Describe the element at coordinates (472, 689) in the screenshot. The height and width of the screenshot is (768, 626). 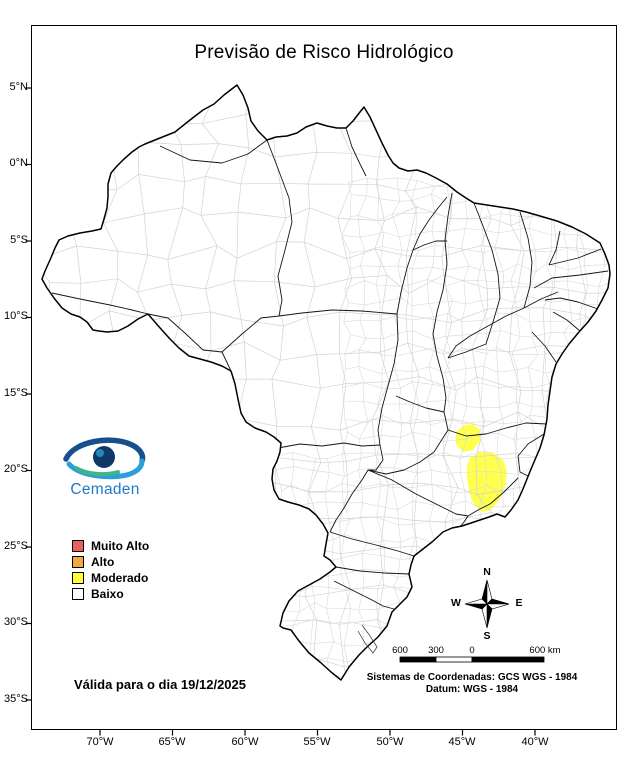
I see `datum-text: Datum: WGS - 1984` at that location.